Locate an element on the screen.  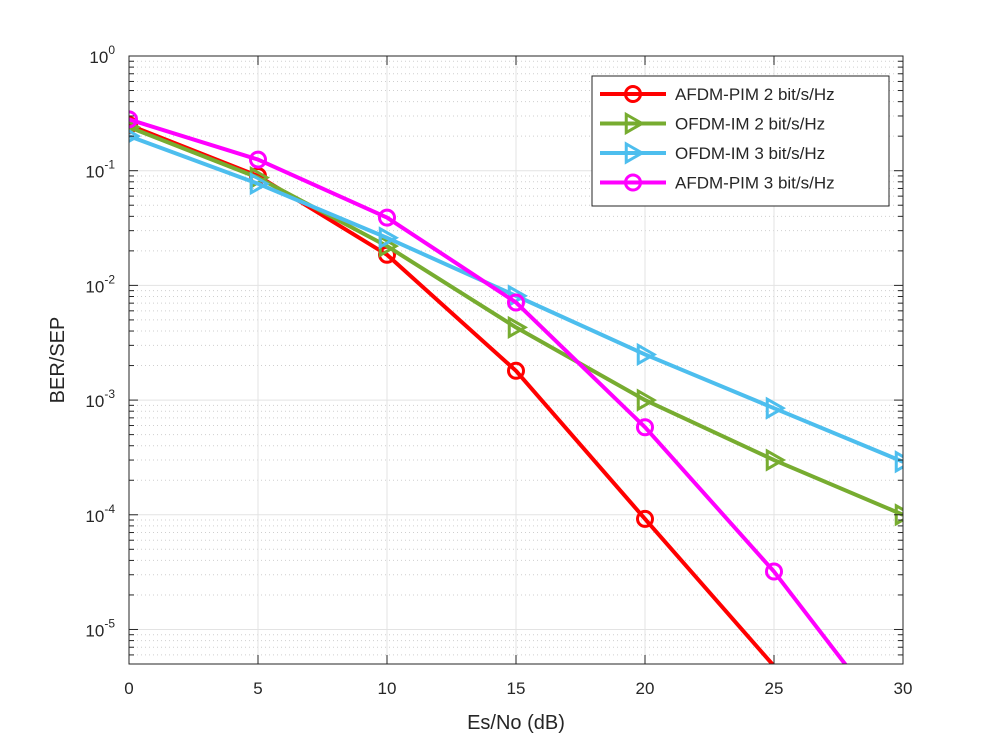
y-tick-label: 10⁻³ is located at coordinates (100, 399).